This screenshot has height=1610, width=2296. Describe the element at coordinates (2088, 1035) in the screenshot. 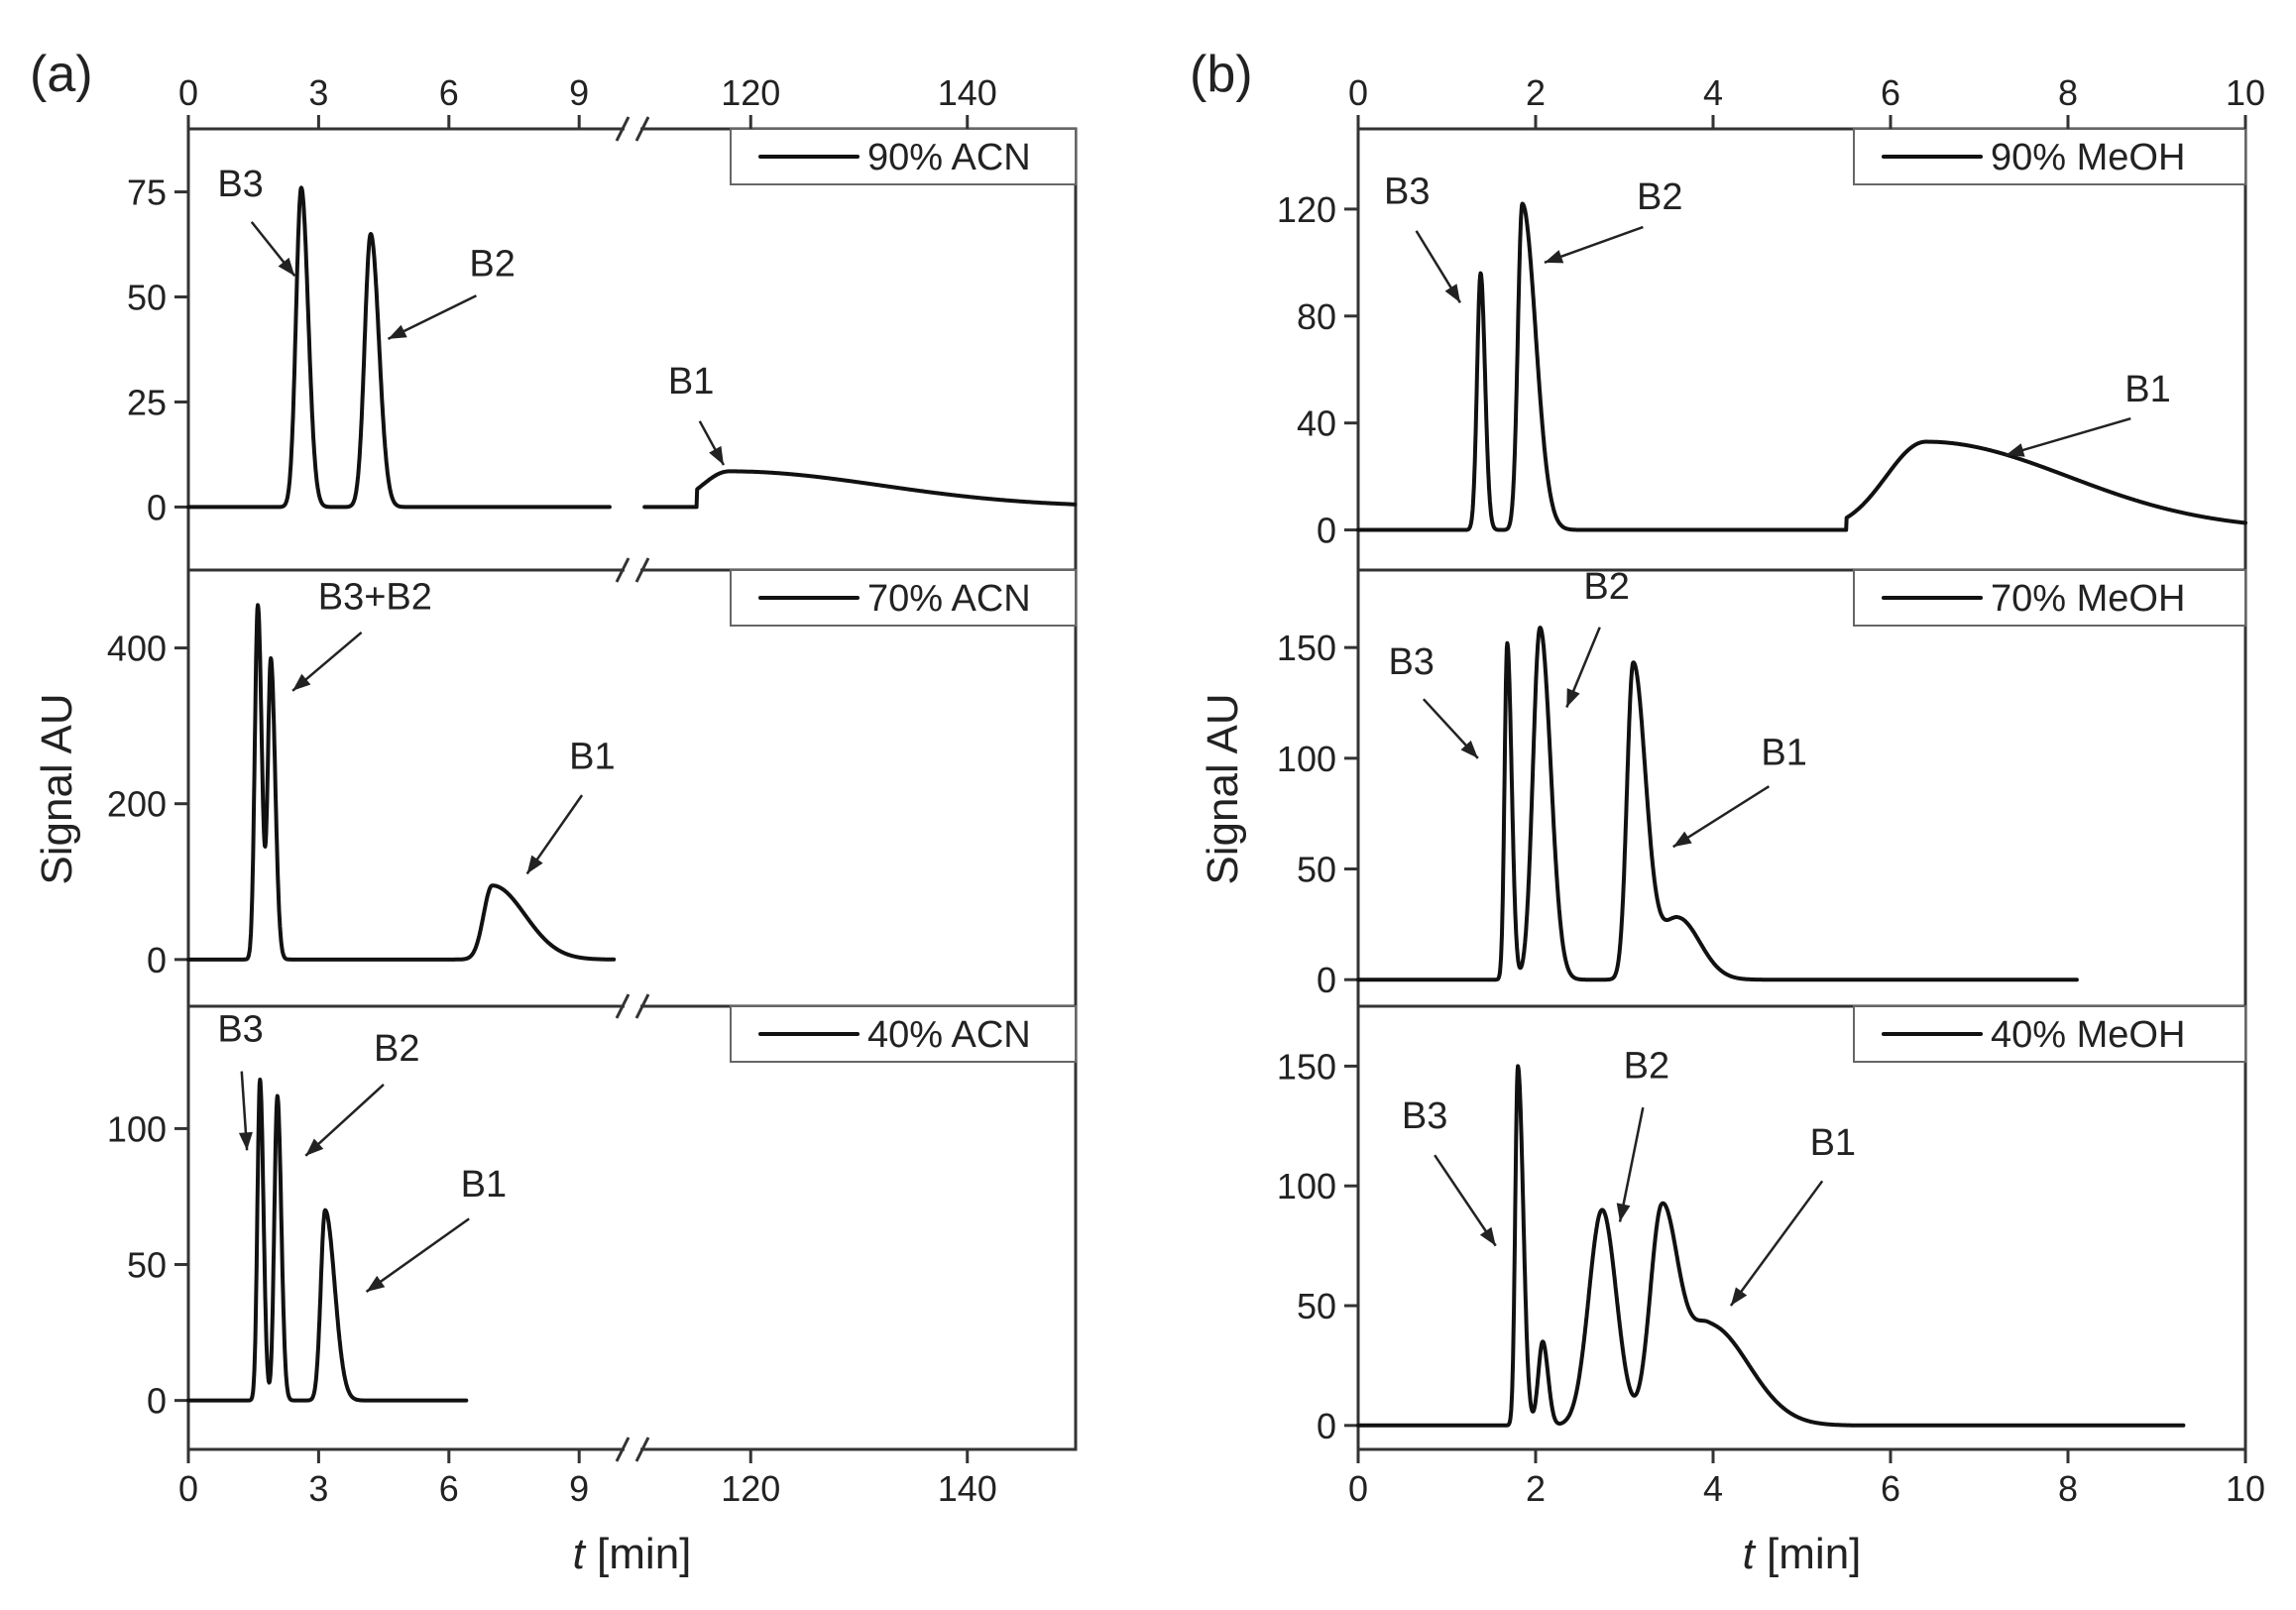

I see `legend-label: 40% MeOH` at that location.